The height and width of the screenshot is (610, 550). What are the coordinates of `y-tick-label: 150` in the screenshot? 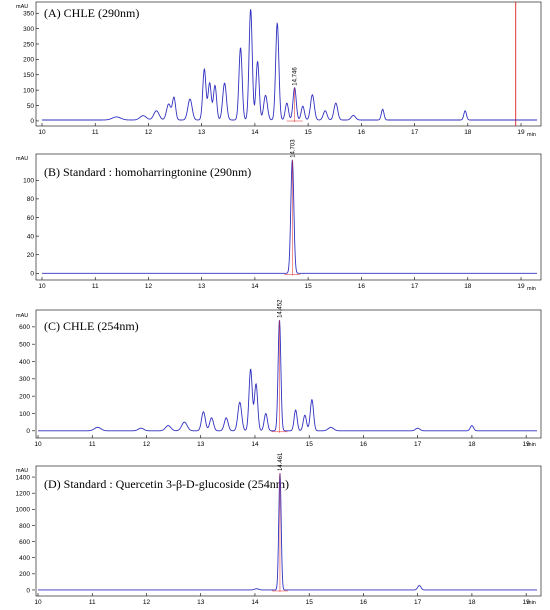 It's located at (28, 75).